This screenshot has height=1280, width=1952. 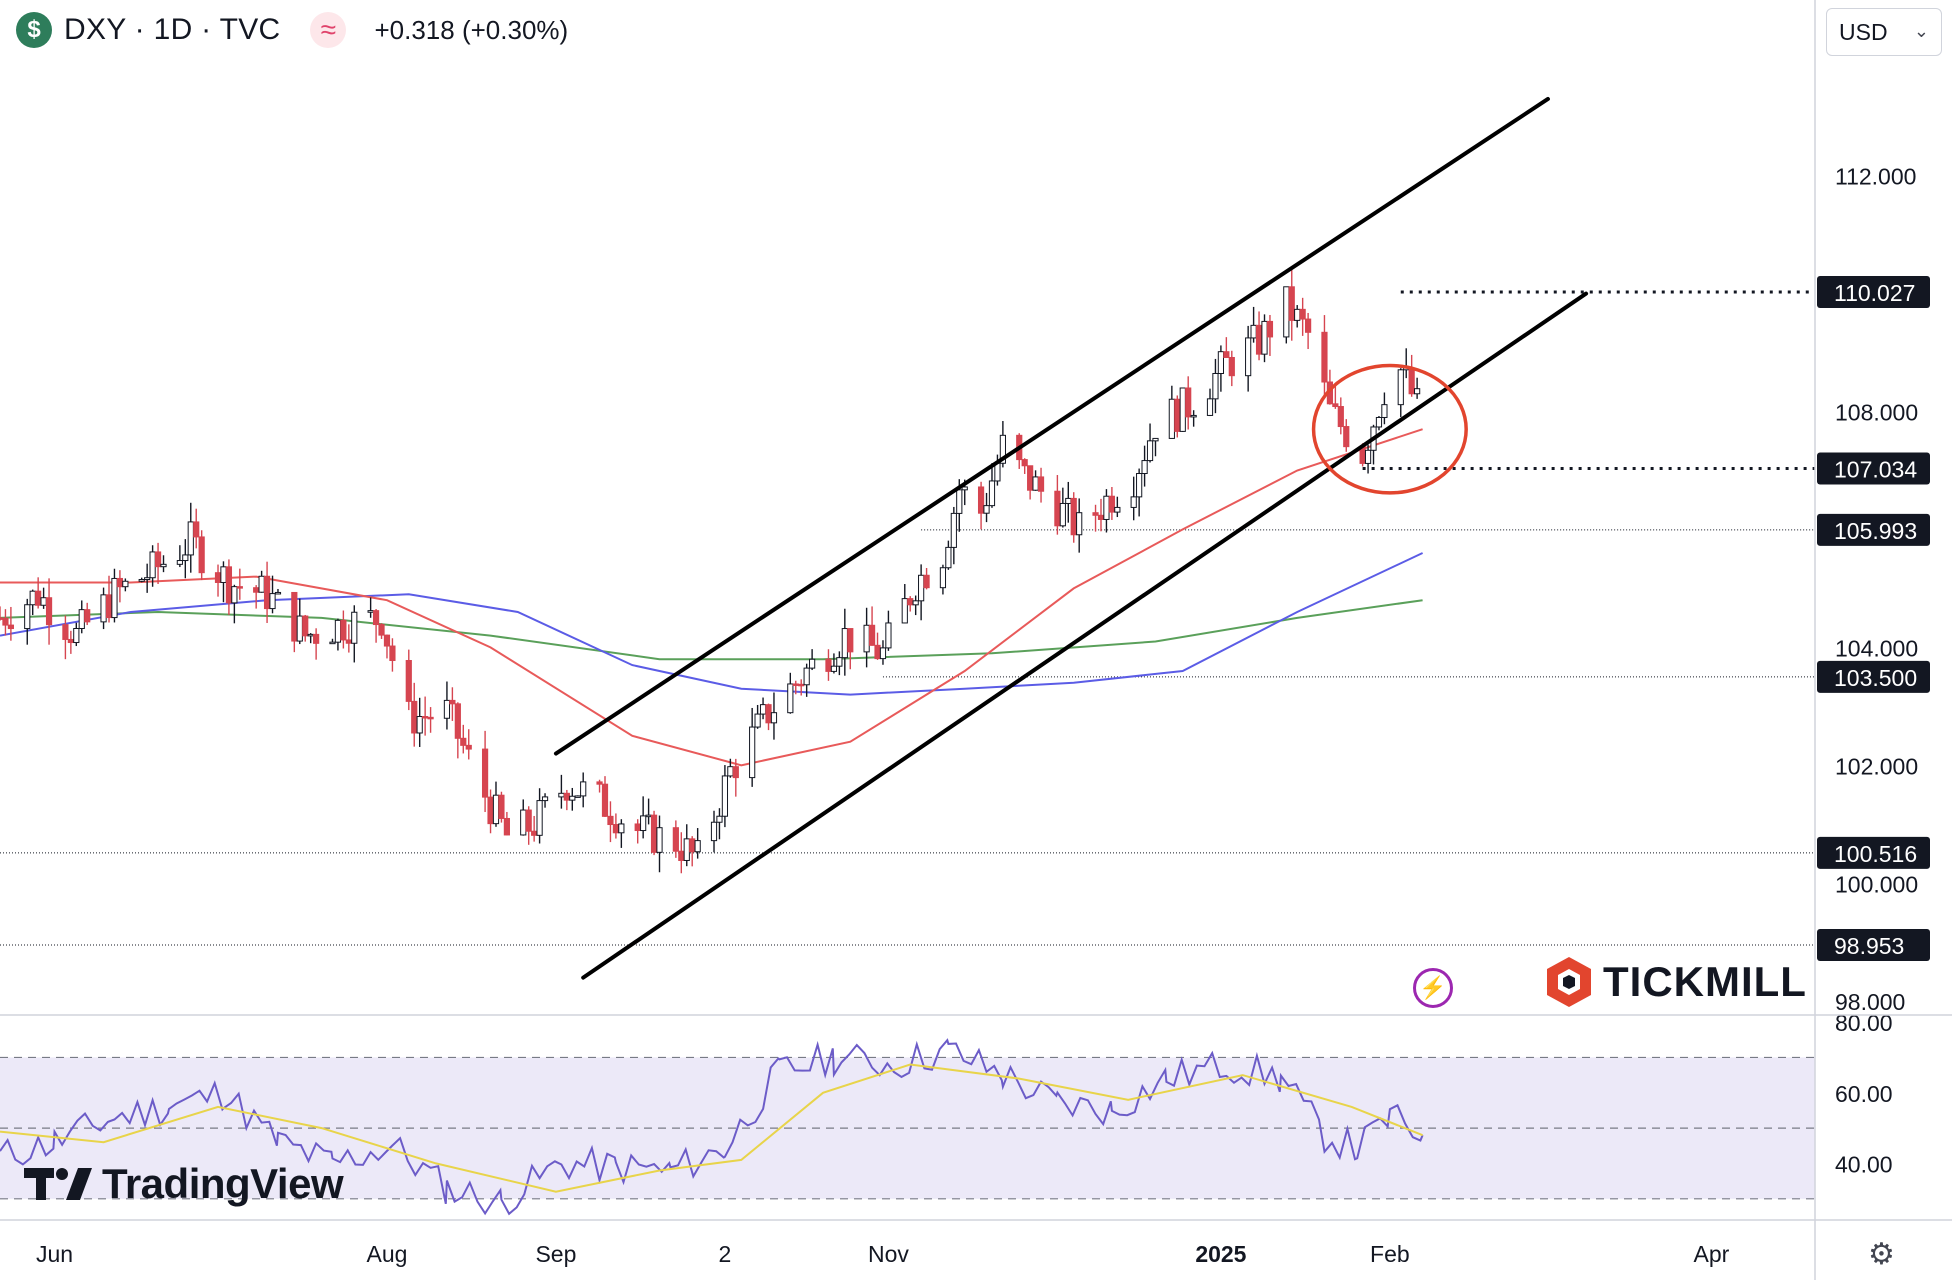 I want to click on wave-icon: ≈, so click(x=328, y=30).